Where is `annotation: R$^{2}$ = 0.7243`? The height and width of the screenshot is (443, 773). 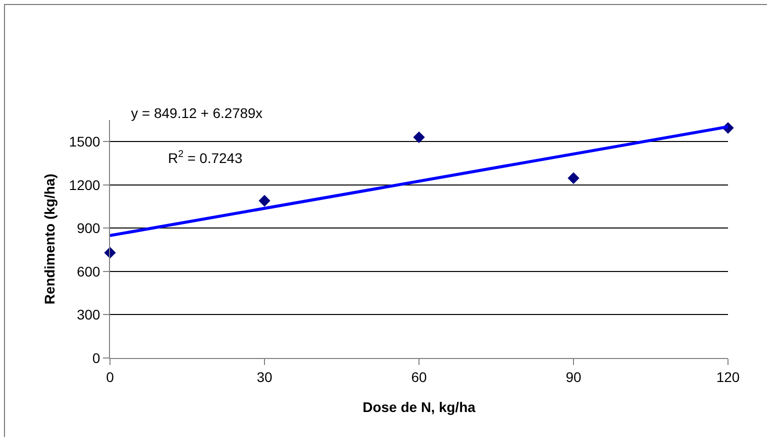
annotation: R$^{2}$ = 0.7243 is located at coordinates (205, 157).